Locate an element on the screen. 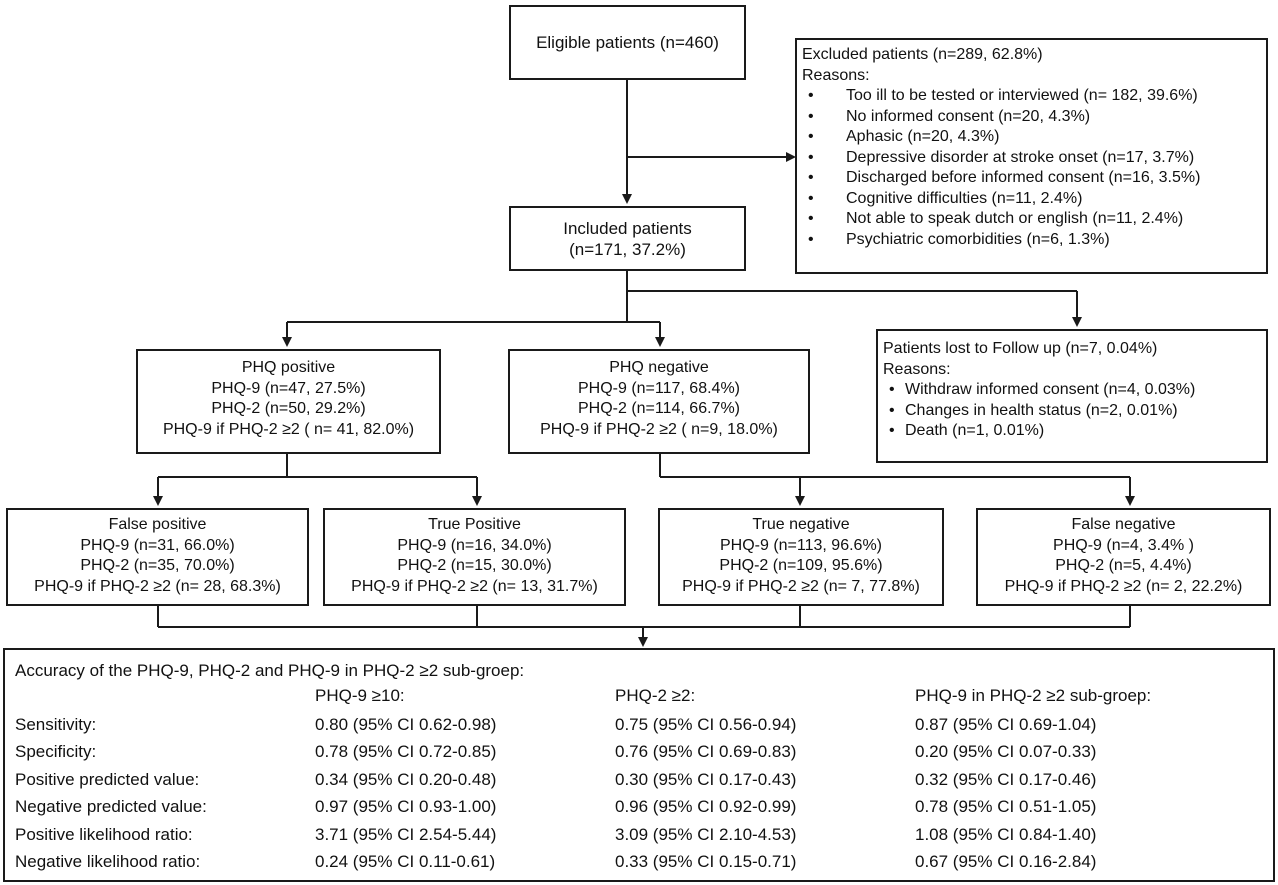 Image resolution: width=1278 pixels, height=885 pixels. true-negative-sub: PHQ-9 if PHQ-2 ≥2 (n= 7, 77.8%) is located at coordinates (801, 586).